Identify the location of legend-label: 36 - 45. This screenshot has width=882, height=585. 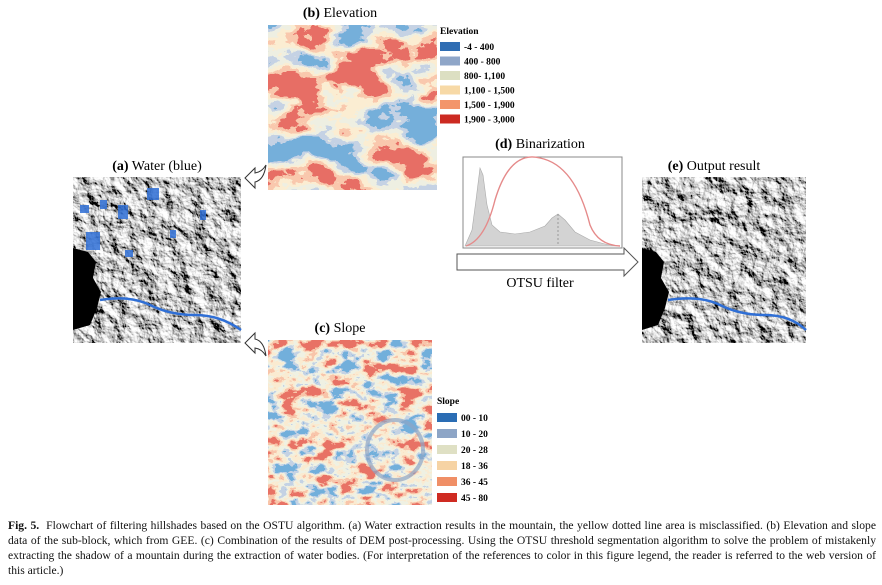
(474, 483).